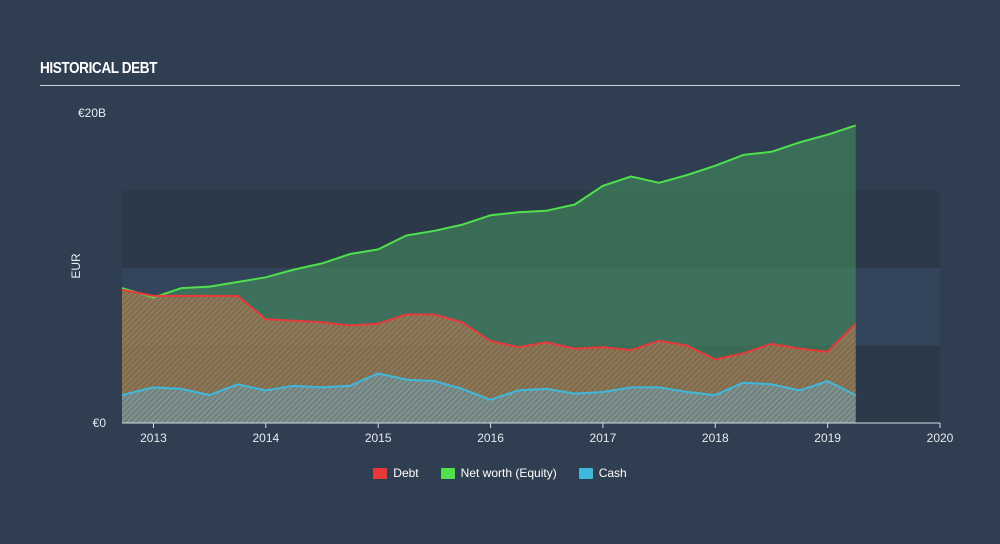 The image size is (1000, 544). Describe the element at coordinates (378, 438) in the screenshot. I see `x-tick-label: 2015` at that location.